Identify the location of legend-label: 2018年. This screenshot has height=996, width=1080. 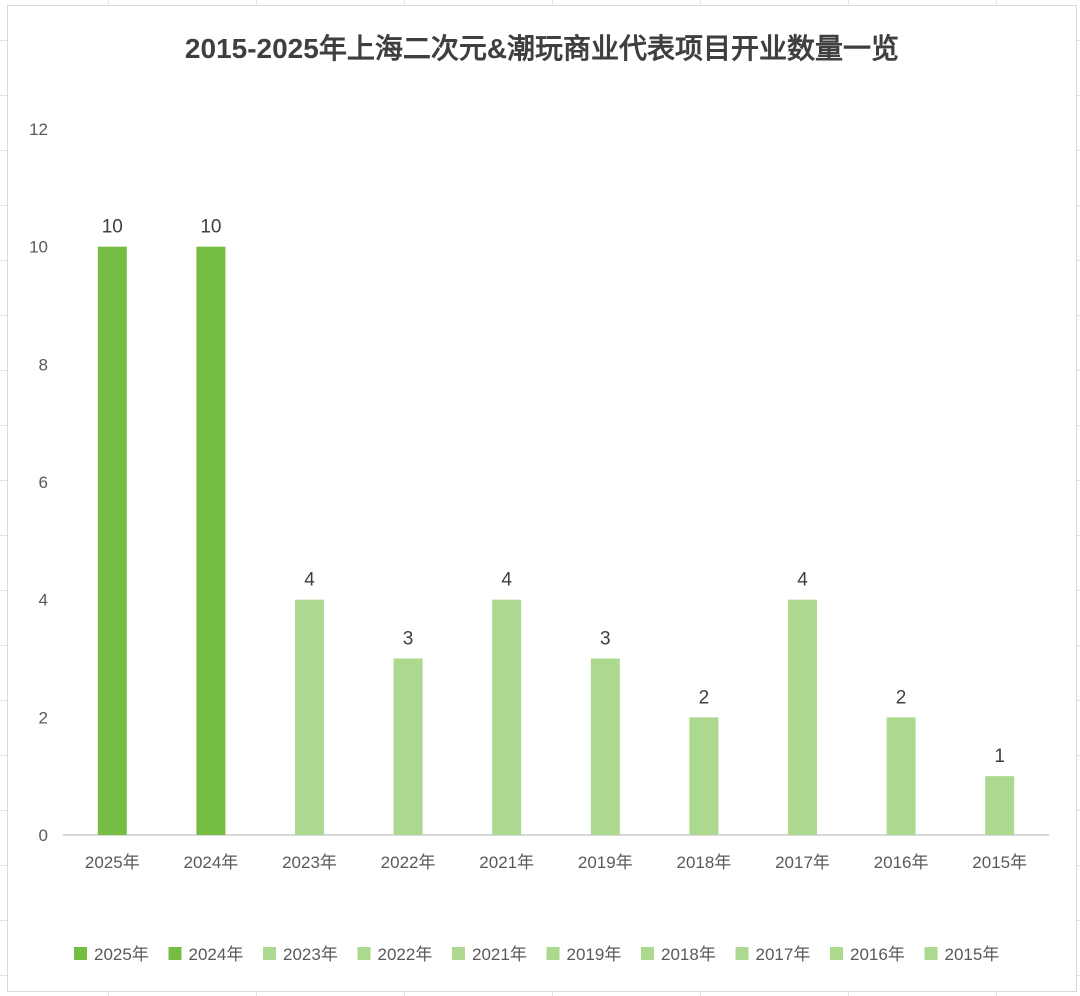
(688, 954).